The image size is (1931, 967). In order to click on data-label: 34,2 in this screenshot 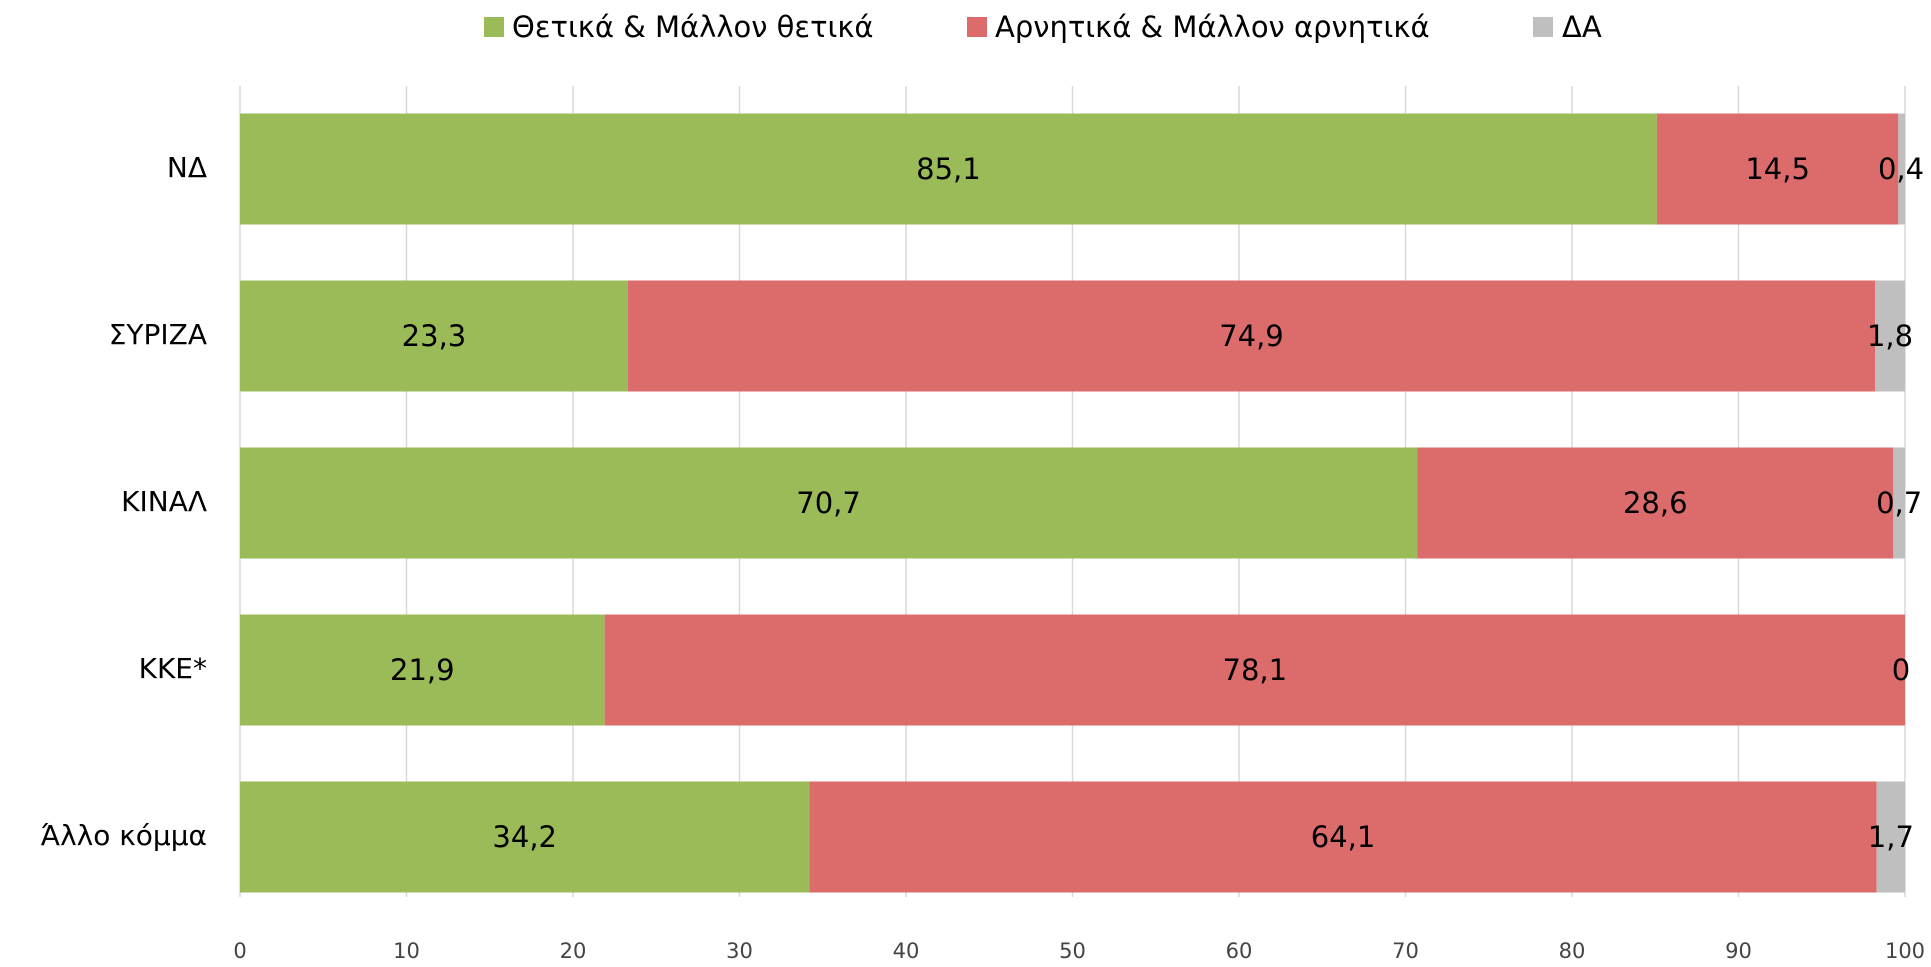, I will do `click(524, 837)`.